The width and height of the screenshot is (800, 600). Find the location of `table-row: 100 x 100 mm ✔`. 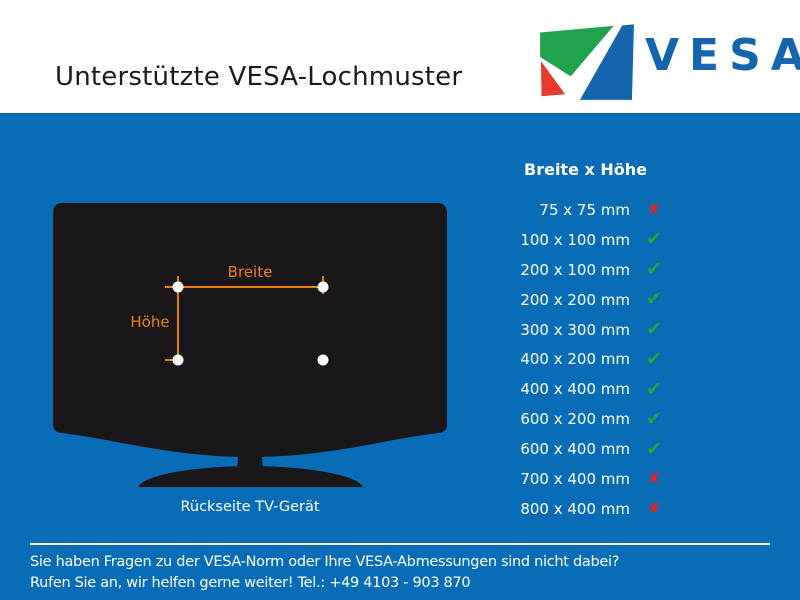

table-row: 100 x 100 mm ✔ is located at coordinates (590, 240).